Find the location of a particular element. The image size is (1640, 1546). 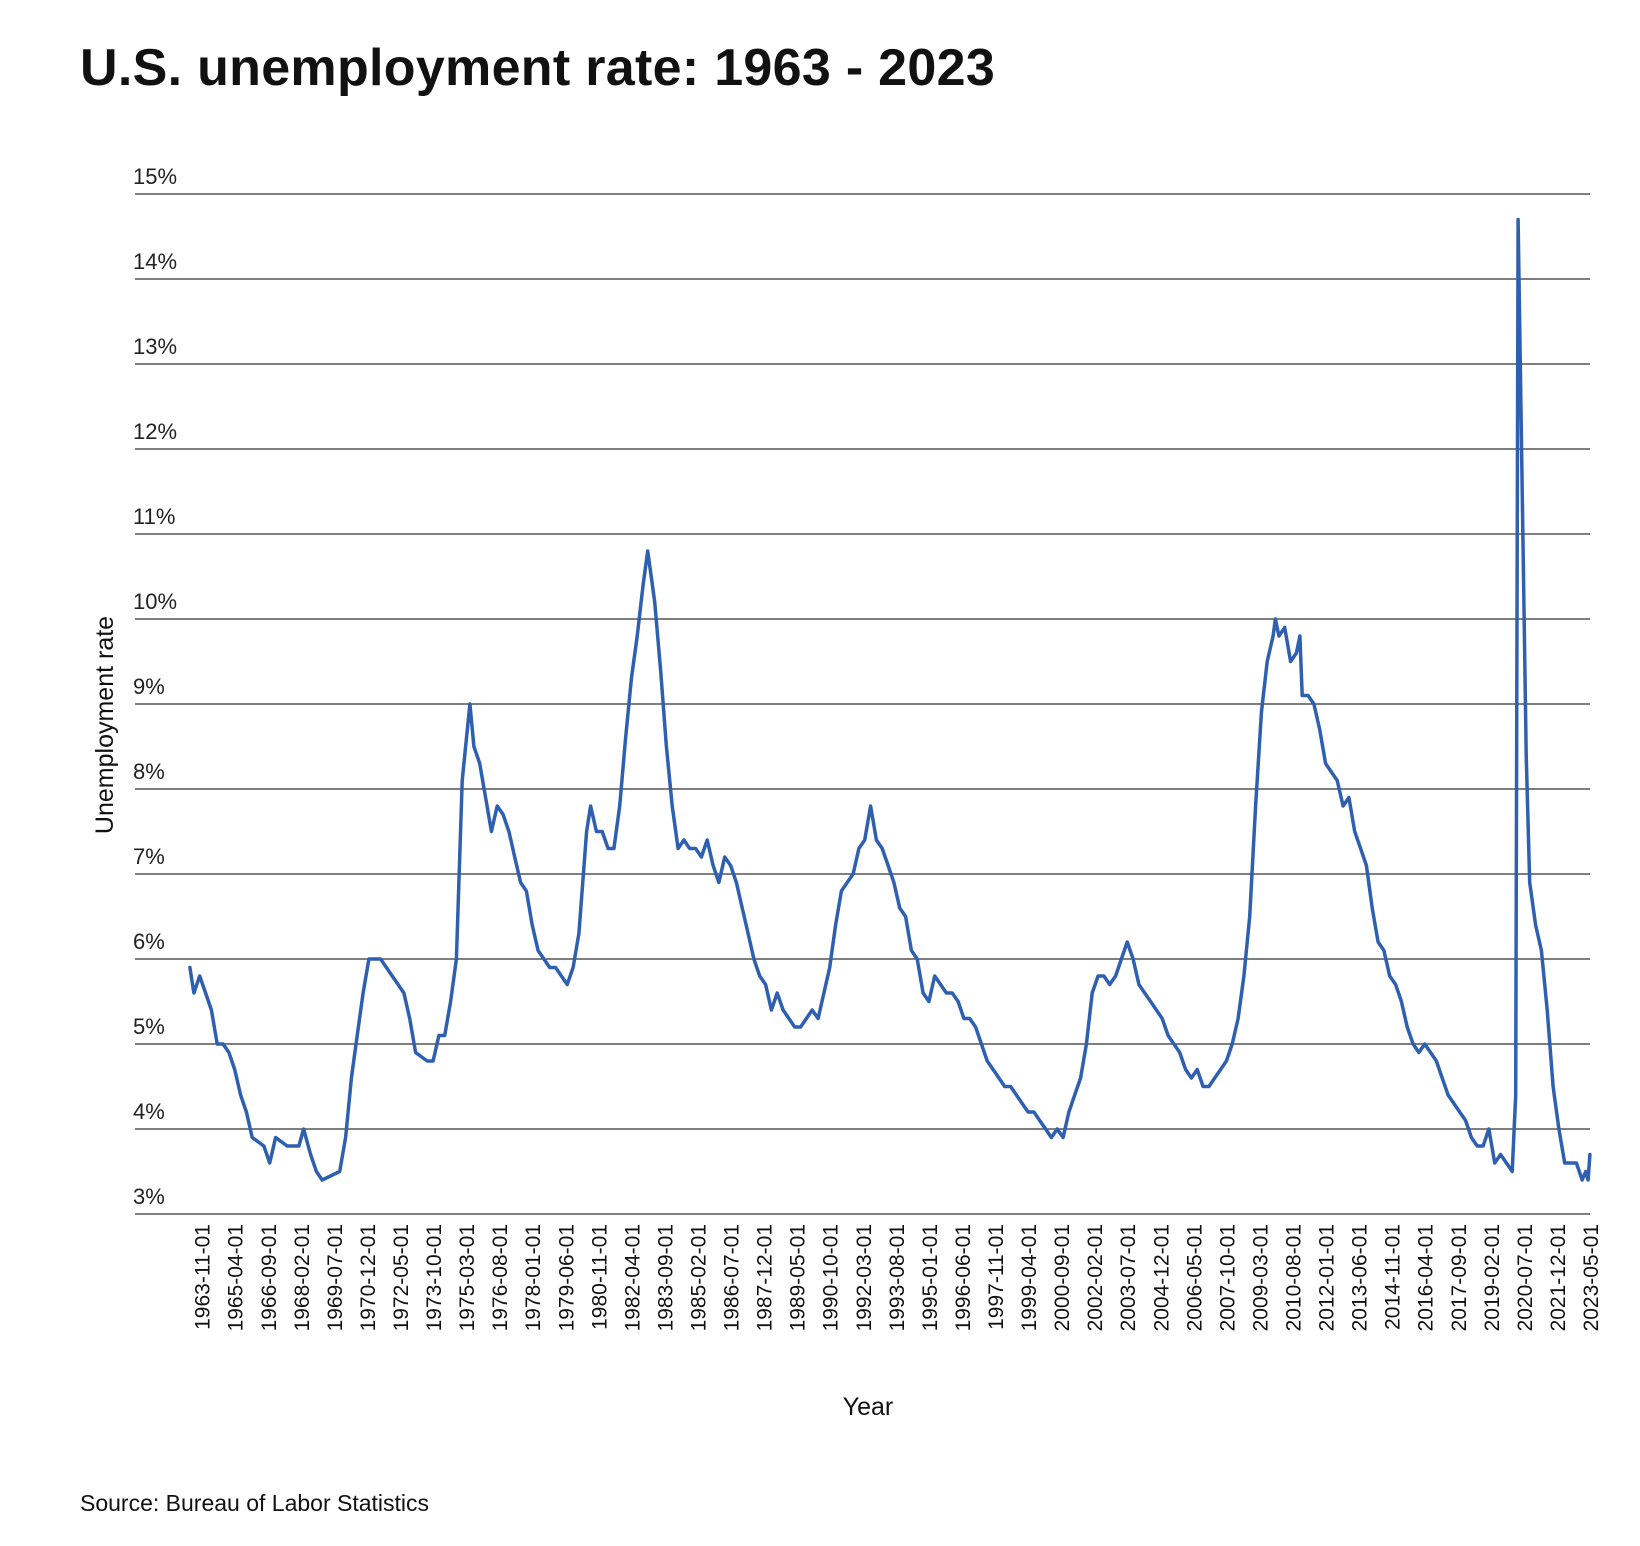

x-tick-label: 1970-12-01 is located at coordinates (368, 1277).